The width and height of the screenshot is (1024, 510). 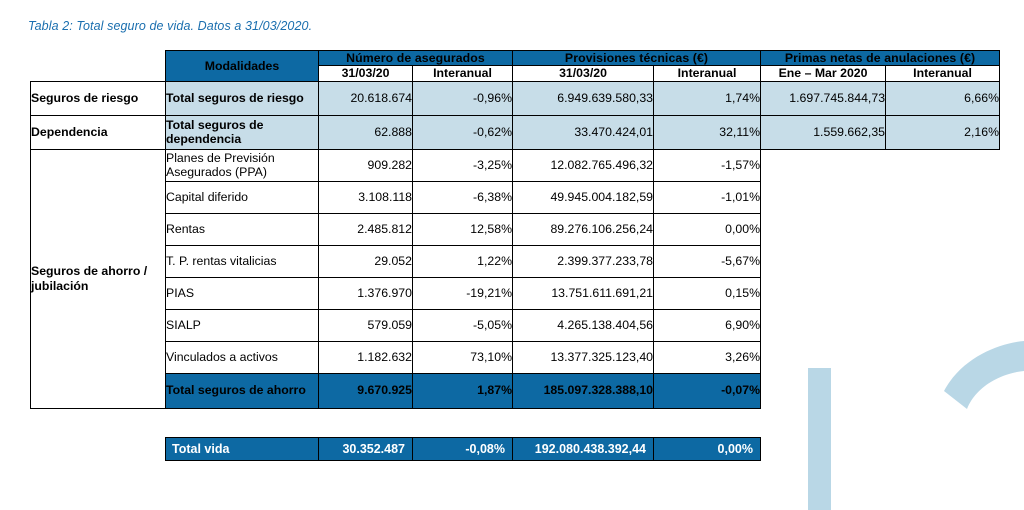 What do you see at coordinates (365, 197) in the screenshot?
I see `cell-asegurados: 3.108.118` at bounding box center [365, 197].